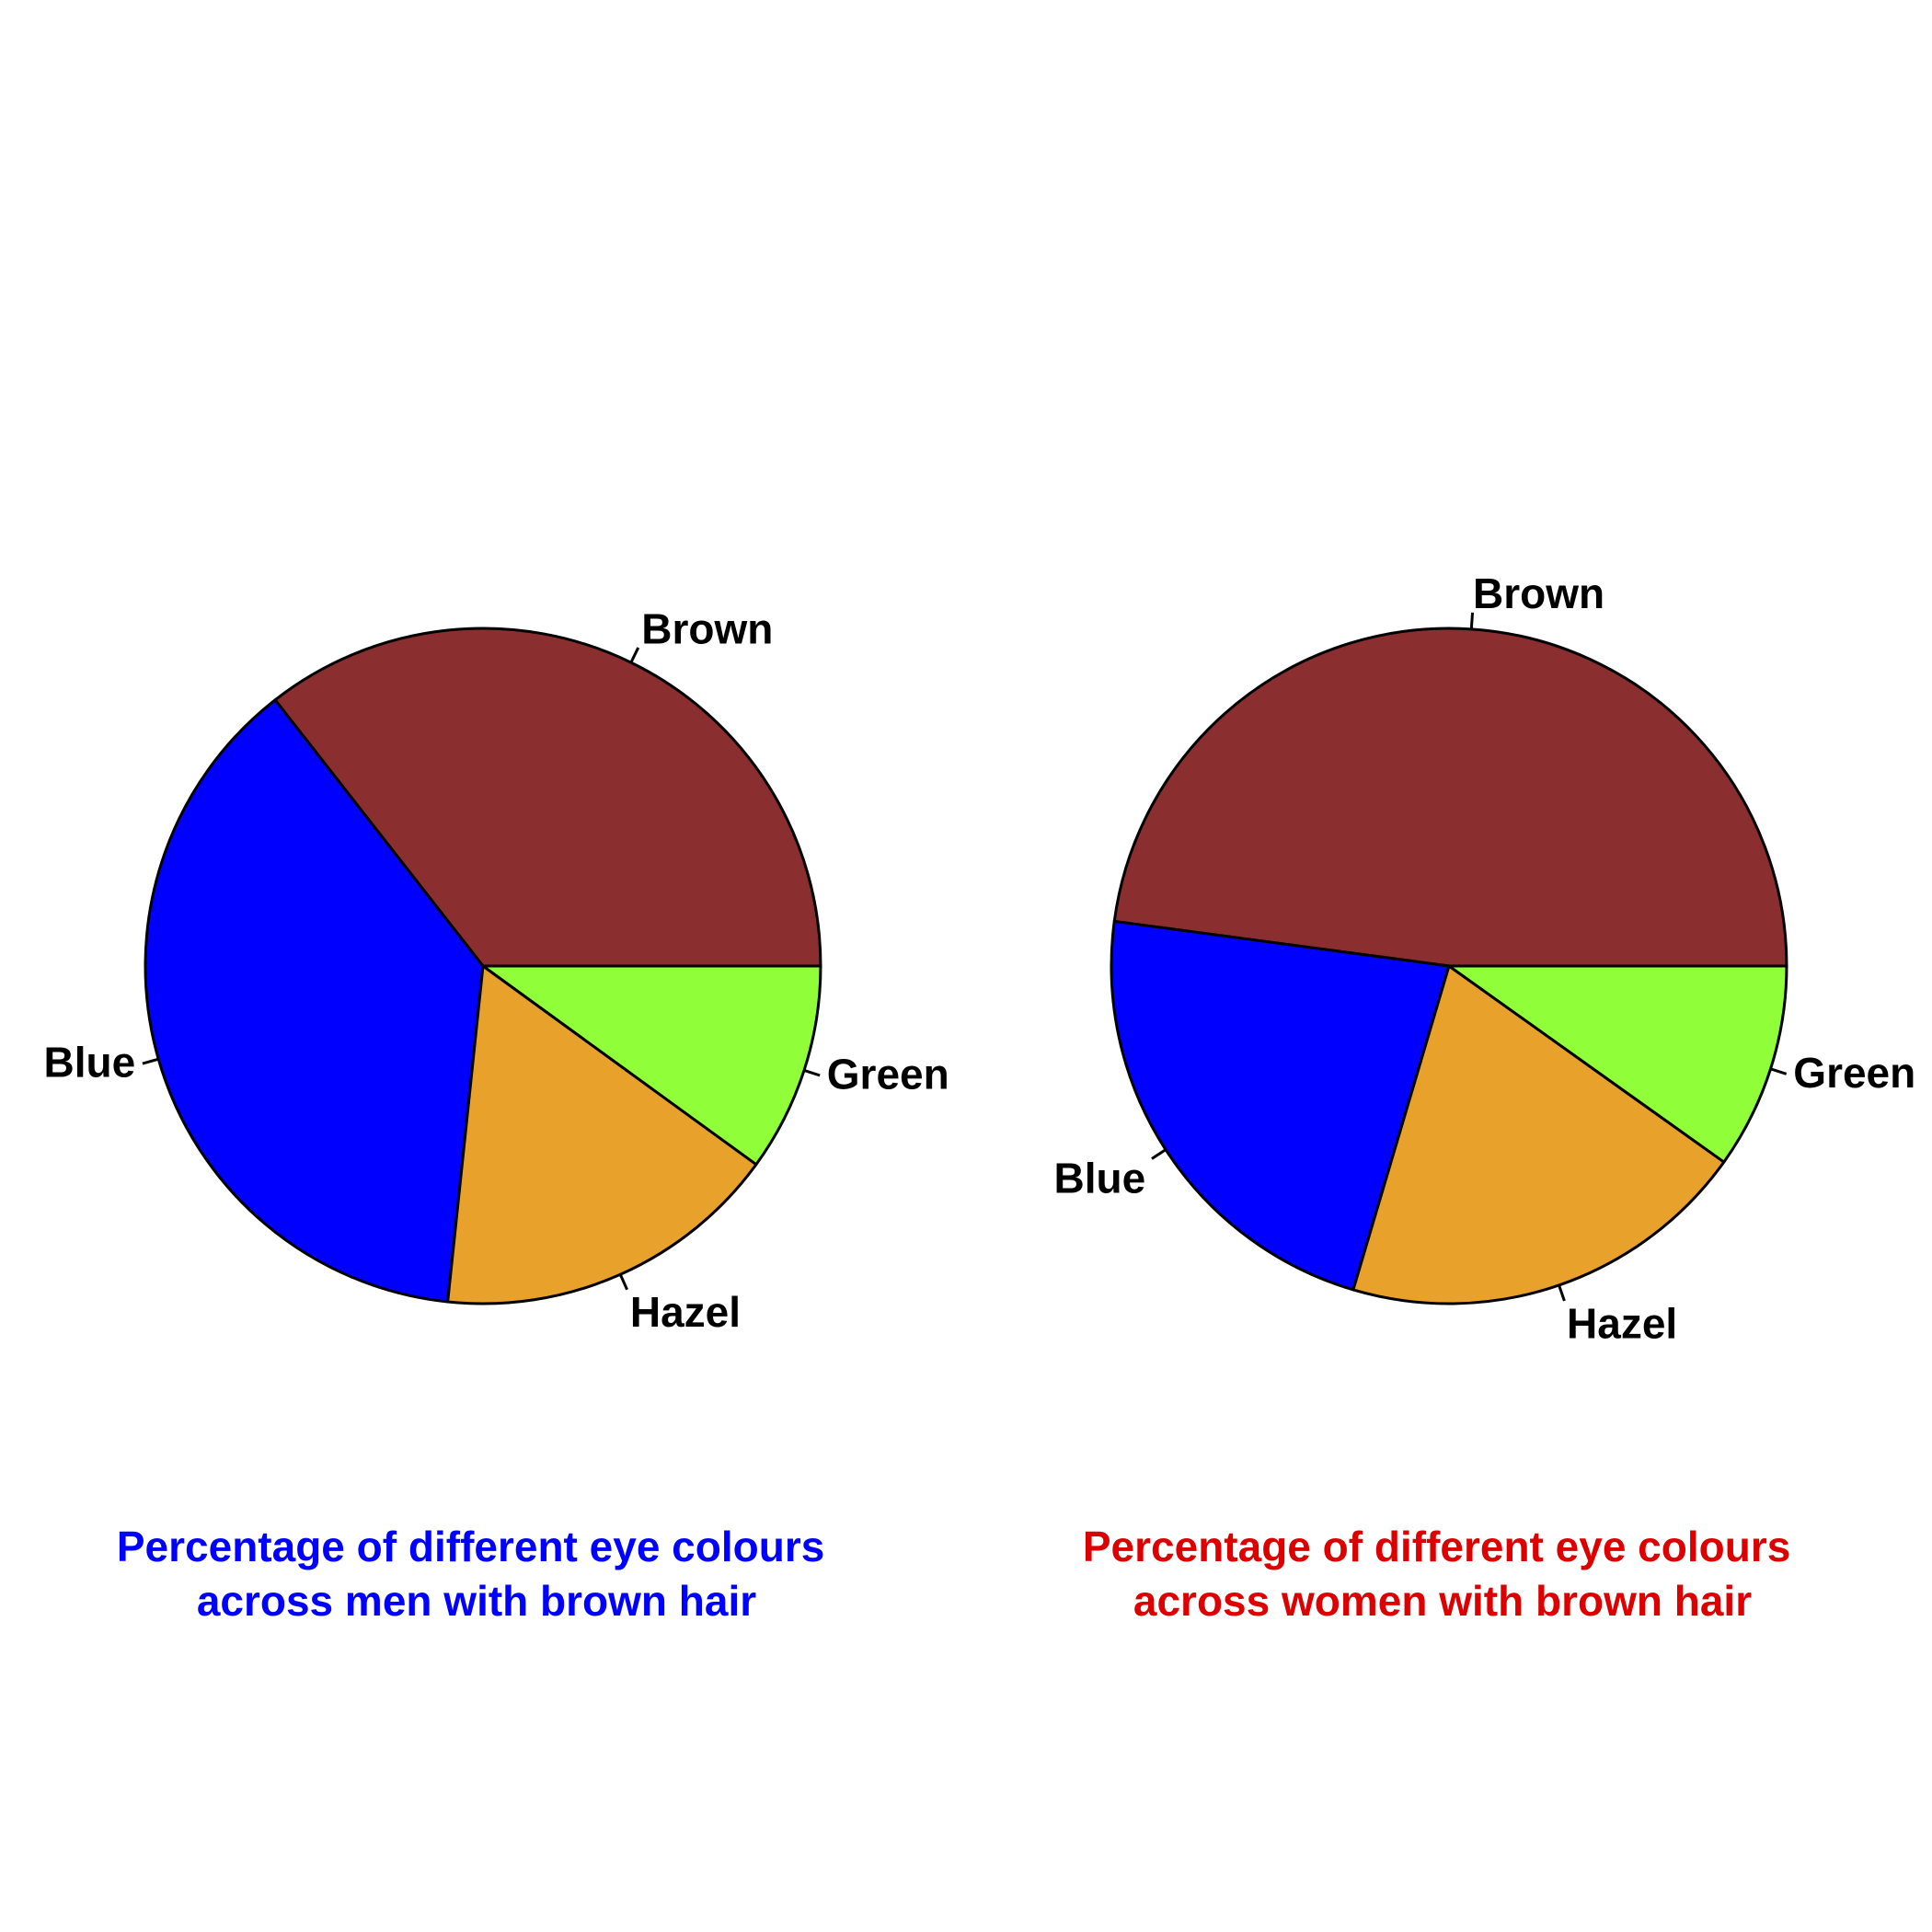 Image resolution: width=1932 pixels, height=1932 pixels. I want to click on men-brown-leader, so click(634, 655).